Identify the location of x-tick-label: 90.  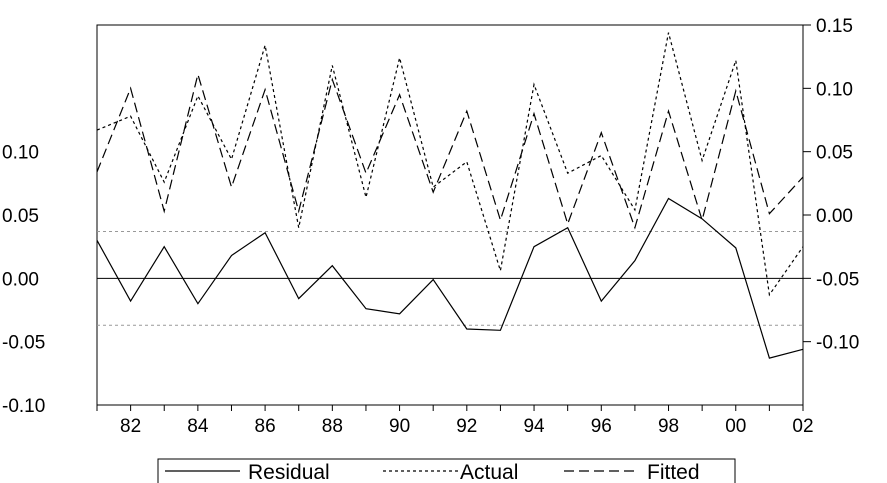
(399, 426).